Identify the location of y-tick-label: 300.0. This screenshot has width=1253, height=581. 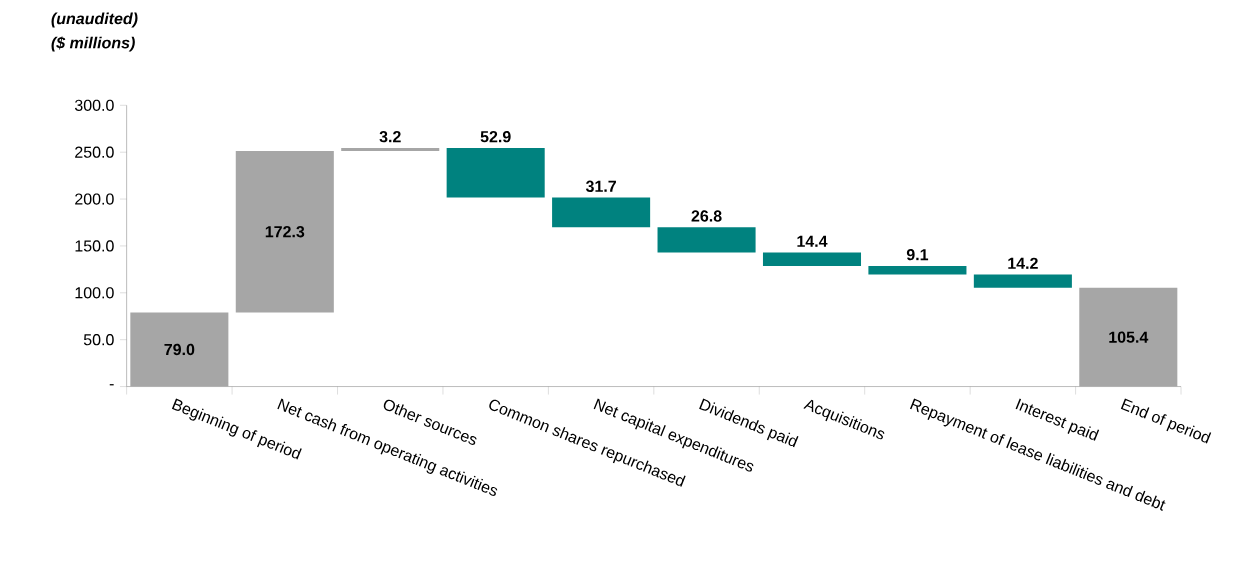
(94, 105).